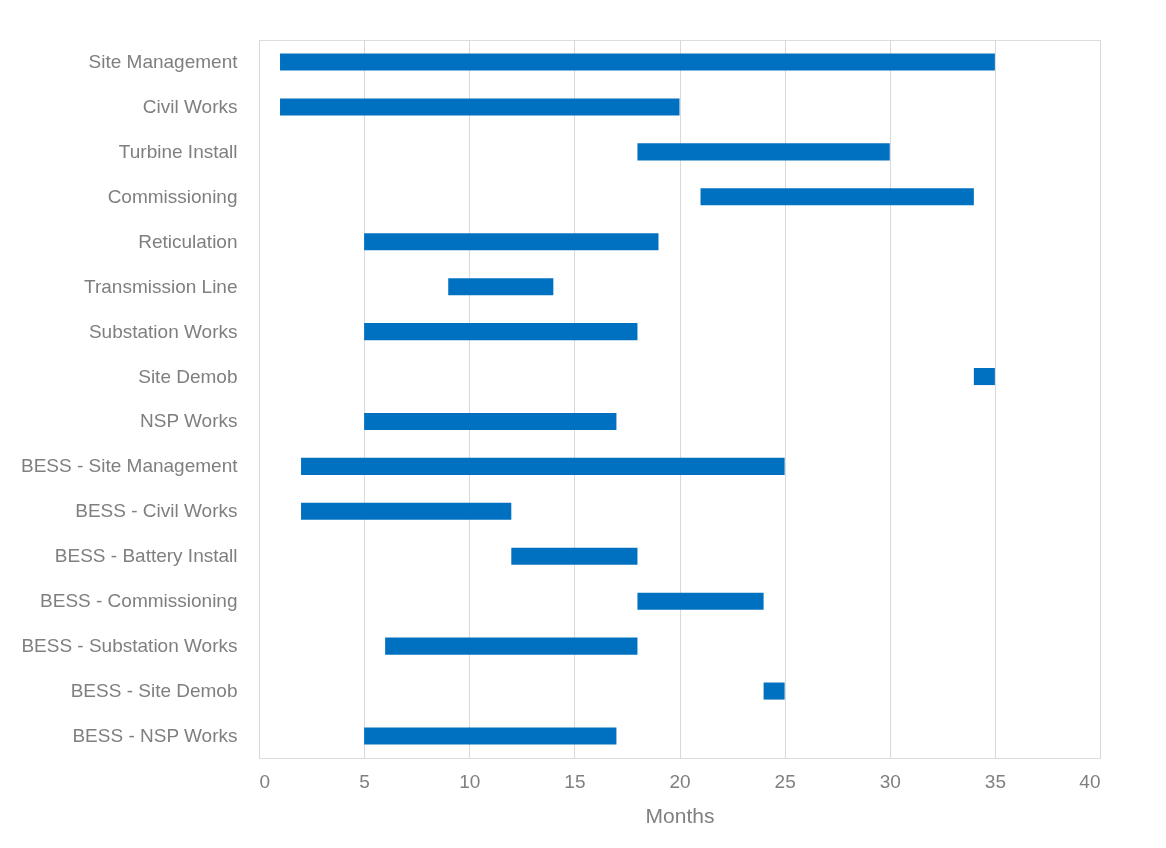  What do you see at coordinates (161, 286) in the screenshot?
I see `y-tick-label: Transmission Line` at bounding box center [161, 286].